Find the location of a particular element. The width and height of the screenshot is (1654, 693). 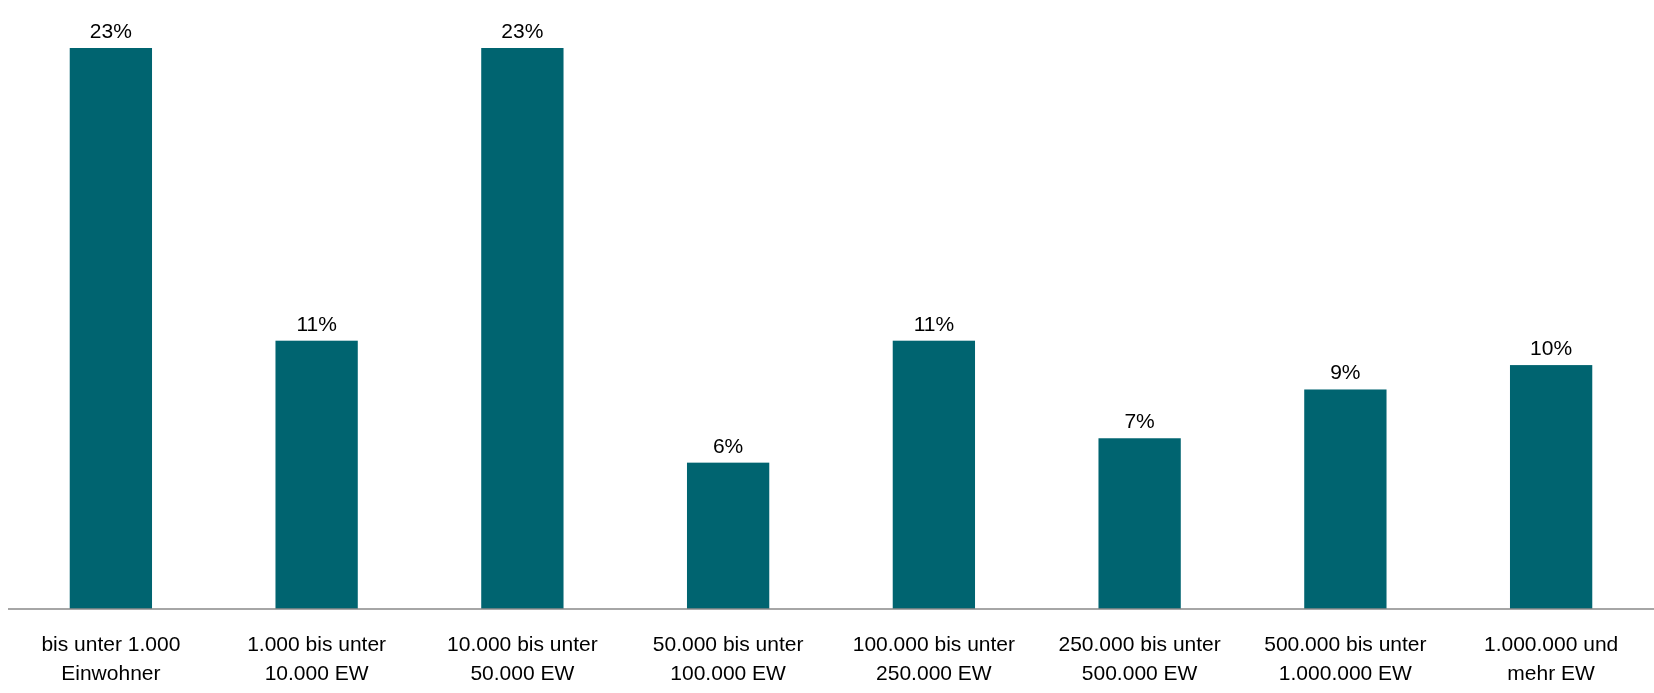

x-tick-label: 250.000 bis unter 500.000 EW is located at coordinates (1139, 658).